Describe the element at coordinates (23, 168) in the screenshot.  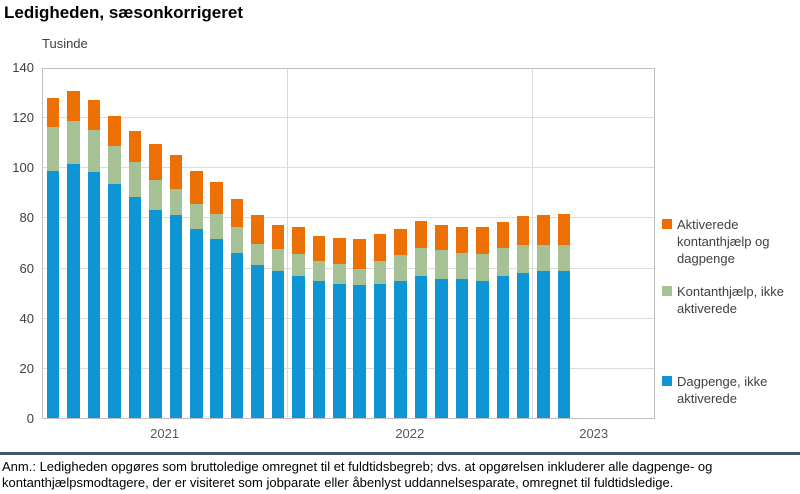
I see `y-axis-tick-100: 100` at that location.